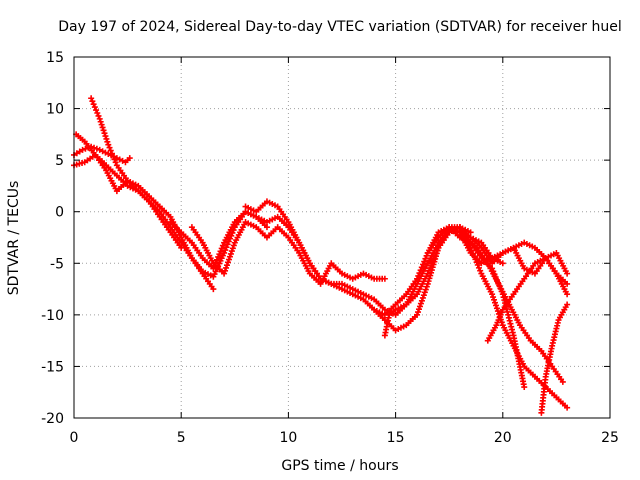 This screenshot has height=480, width=640. I want to click on y-tick-label: 10, so click(55, 110).